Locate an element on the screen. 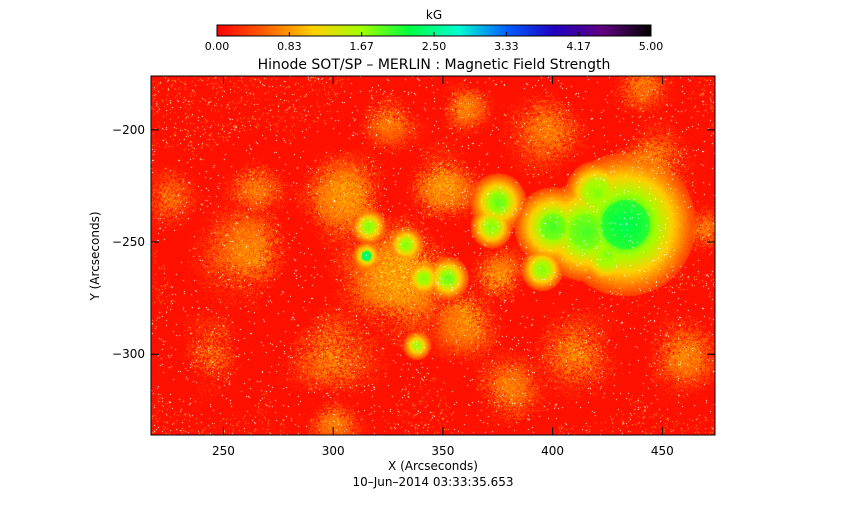  timestamp: 10–Jun–2014 03:33:35.653 is located at coordinates (433, 482).